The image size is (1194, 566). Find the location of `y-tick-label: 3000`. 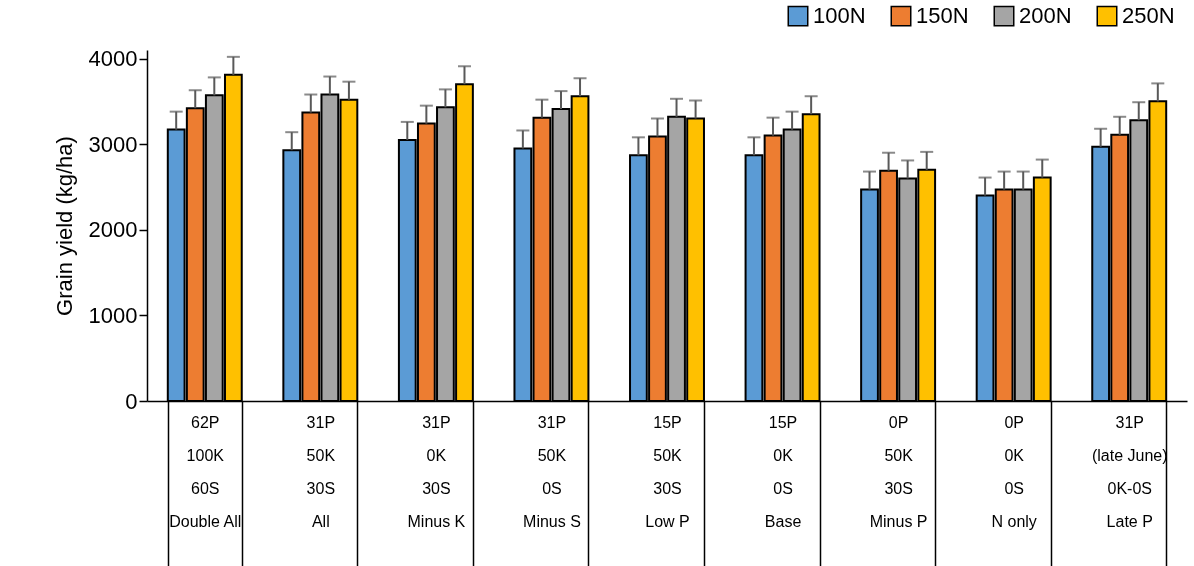

y-tick-label: 3000 is located at coordinates (113, 144).